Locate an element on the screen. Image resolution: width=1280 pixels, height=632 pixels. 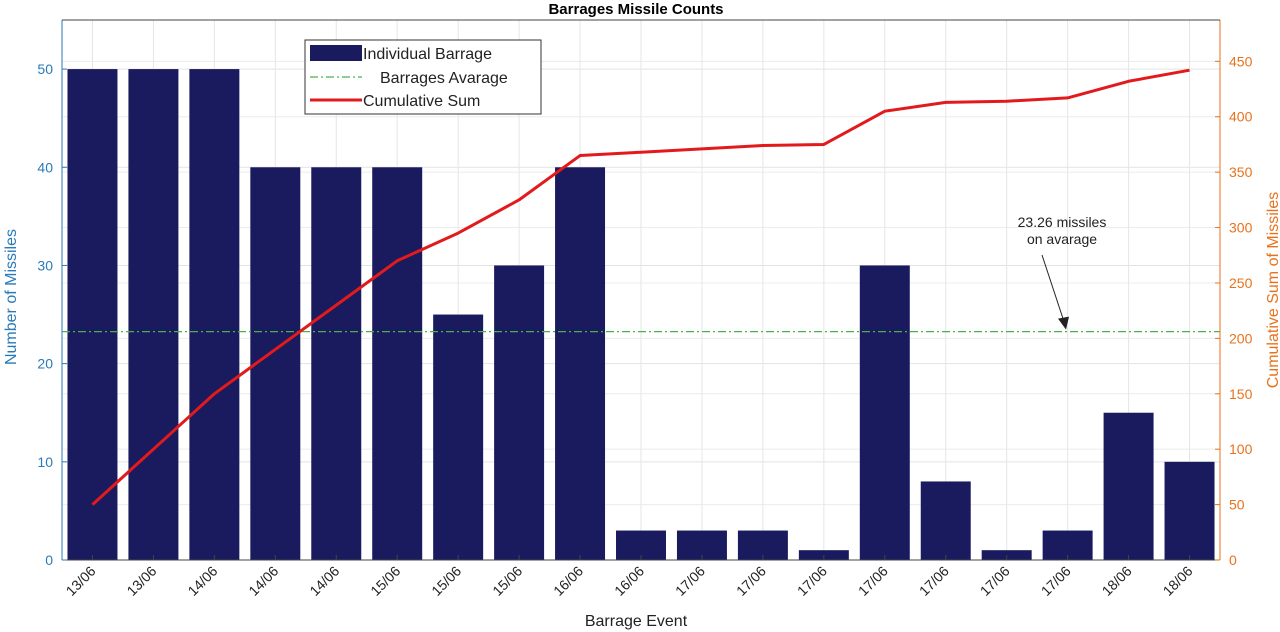
y-tick-label: 10 is located at coordinates (45, 462).